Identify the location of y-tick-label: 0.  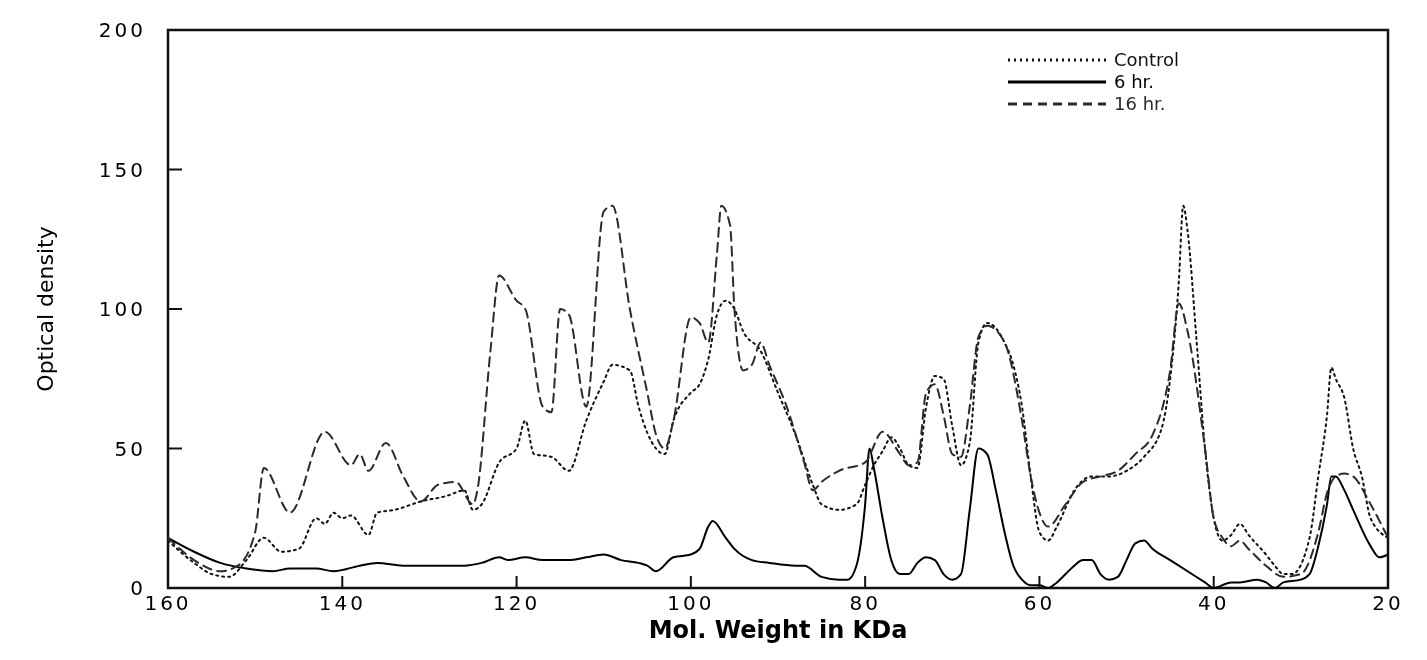
(138, 588).